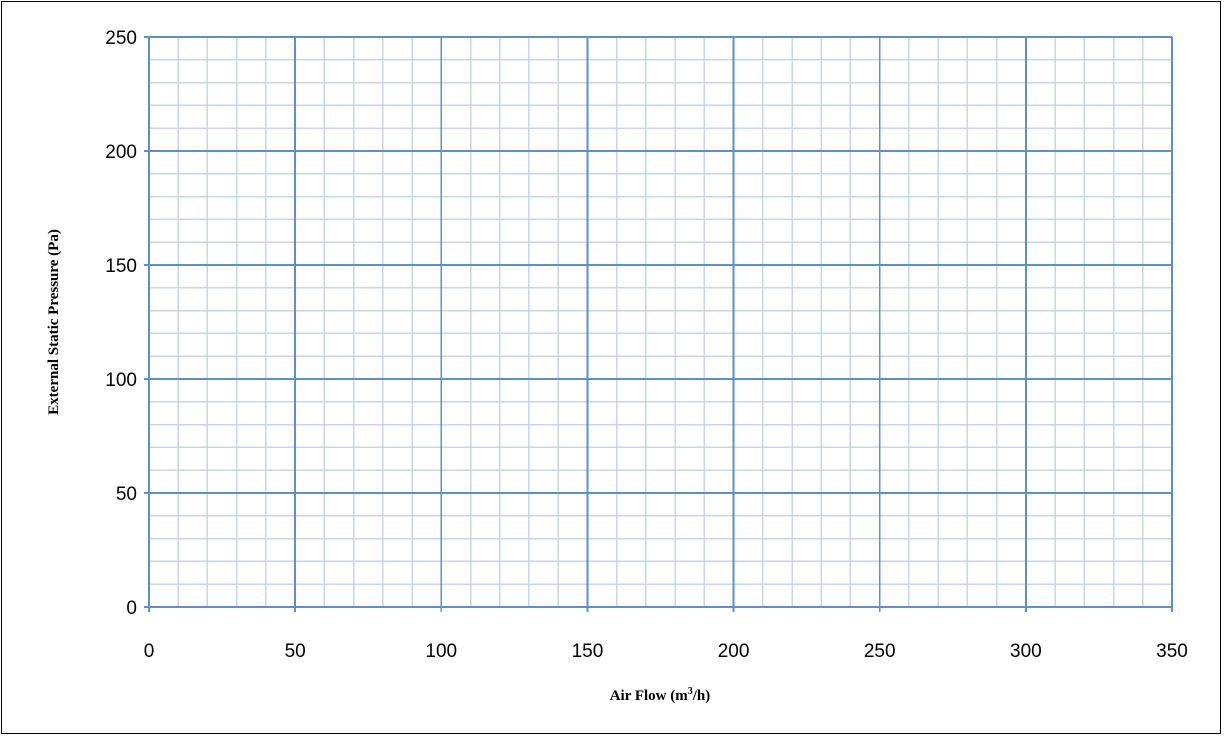  Describe the element at coordinates (121, 38) in the screenshot. I see `y-tick-label: 250` at that location.